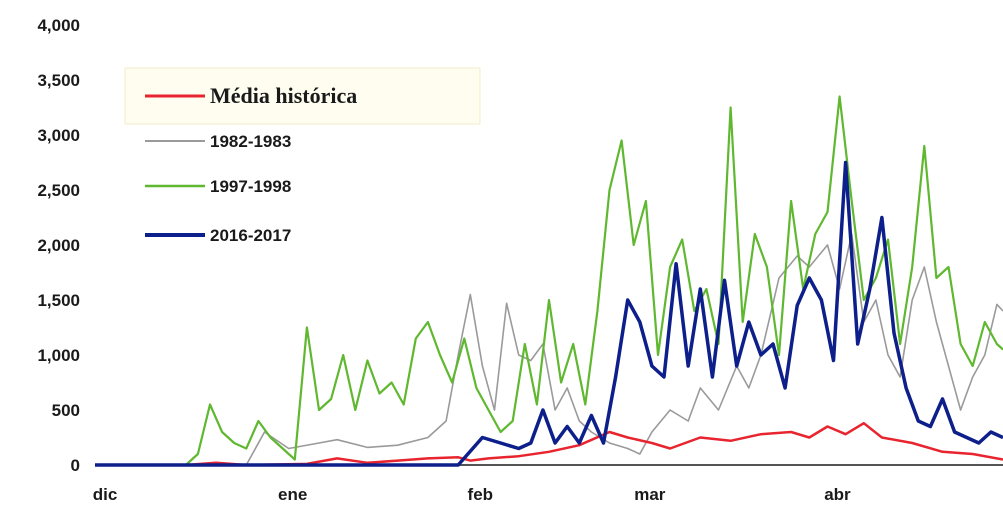 This screenshot has height=508, width=1003. What do you see at coordinates (58, 135) in the screenshot?
I see `y-tick-label: 3,000` at bounding box center [58, 135].